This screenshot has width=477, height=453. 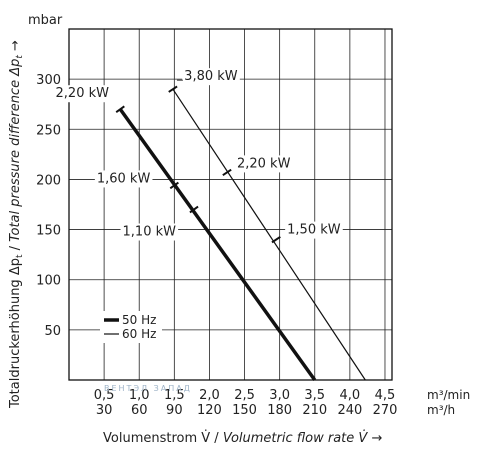 What do you see at coordinates (139, 410) in the screenshot?
I see `x-tick-label-secondary: 60` at bounding box center [139, 410].